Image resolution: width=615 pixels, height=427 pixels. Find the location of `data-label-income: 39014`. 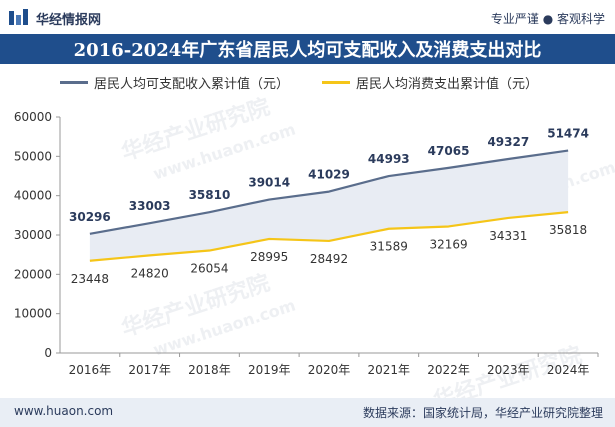

data-label-income: 39014 is located at coordinates (269, 183).